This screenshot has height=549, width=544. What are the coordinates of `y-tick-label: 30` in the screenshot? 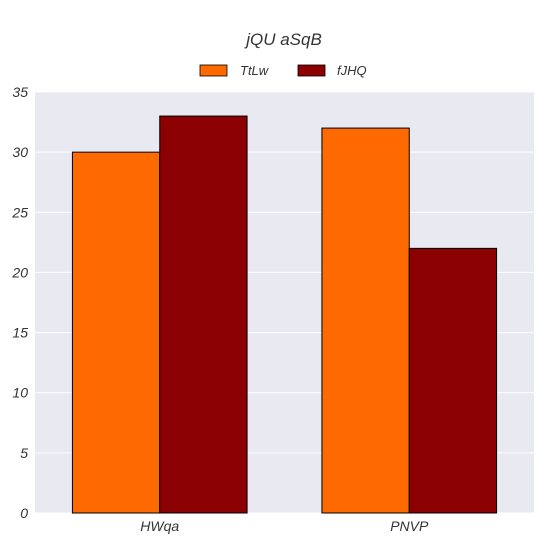 It's located at (20, 152).